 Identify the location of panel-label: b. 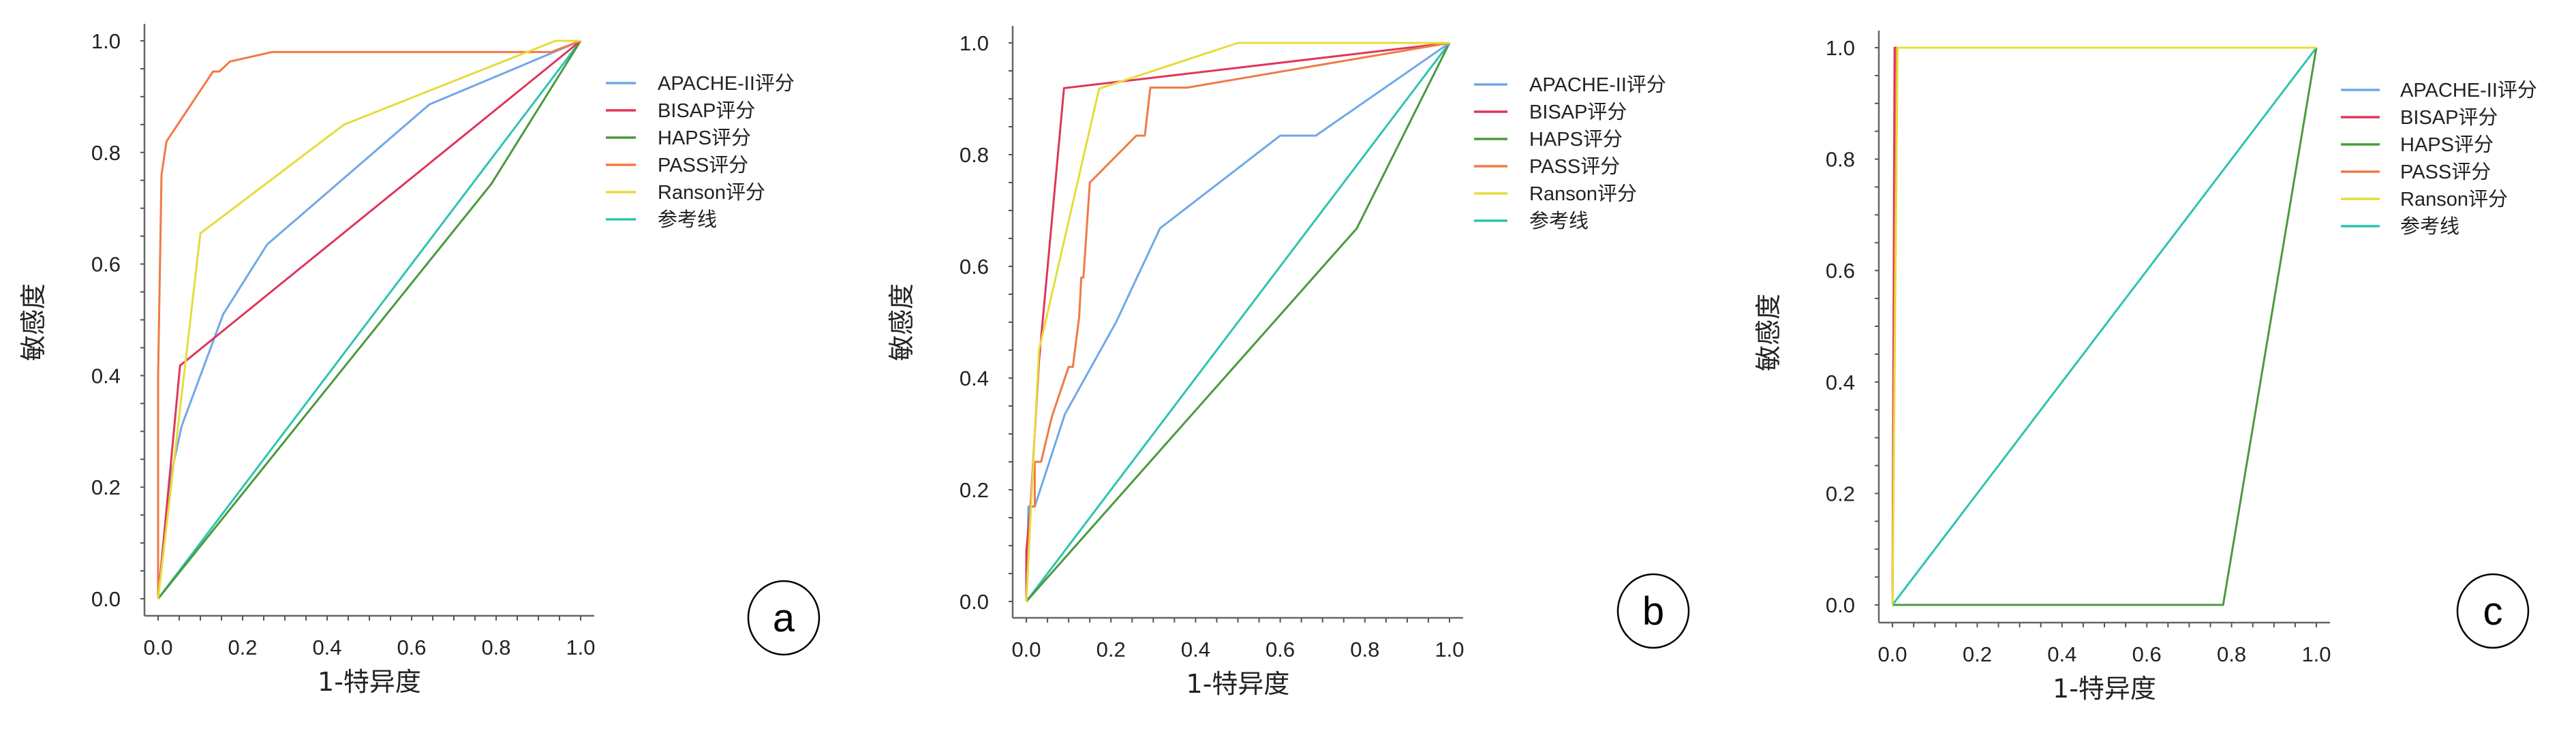
(1653, 611).